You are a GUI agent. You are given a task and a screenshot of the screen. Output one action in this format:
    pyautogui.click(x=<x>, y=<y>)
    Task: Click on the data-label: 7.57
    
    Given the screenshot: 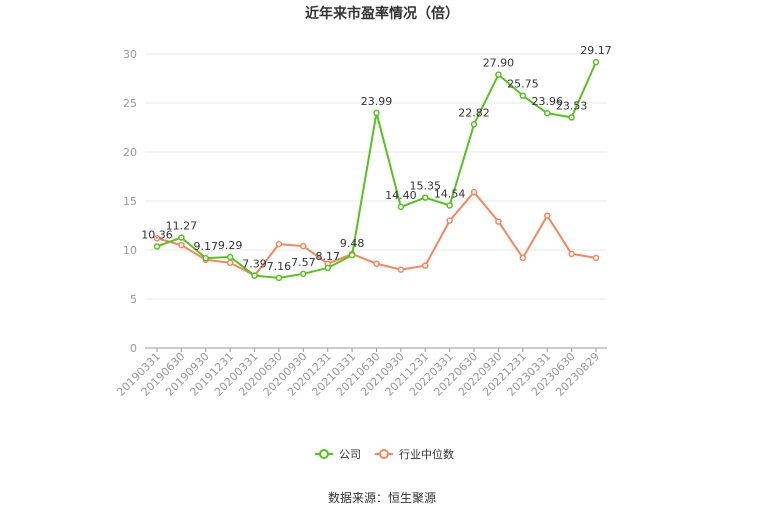 What is the action you would take?
    pyautogui.click(x=303, y=262)
    